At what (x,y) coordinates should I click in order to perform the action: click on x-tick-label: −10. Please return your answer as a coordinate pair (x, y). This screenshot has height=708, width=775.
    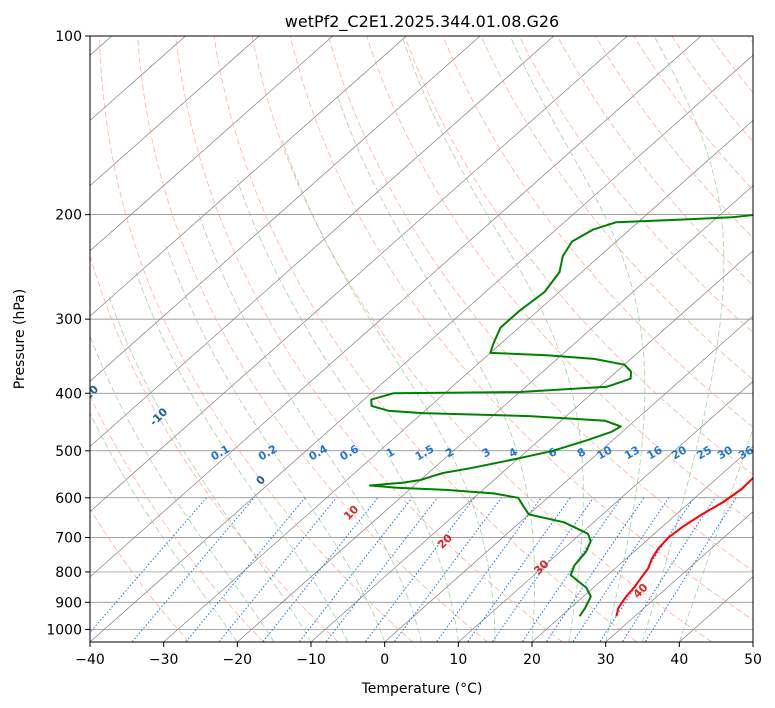
    Looking at the image, I should click on (311, 660).